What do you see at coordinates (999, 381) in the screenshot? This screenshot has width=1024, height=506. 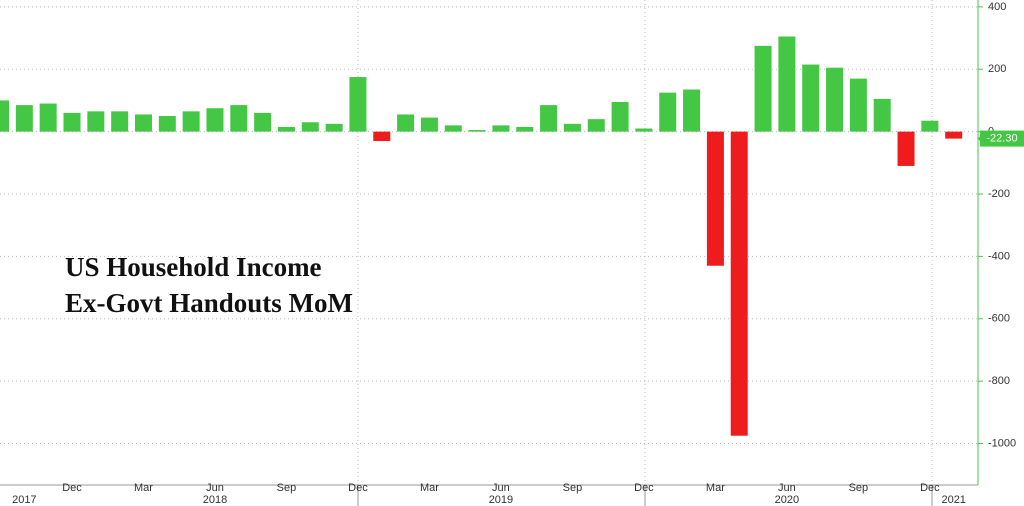 I see `y-tick-label: -800` at bounding box center [999, 381].